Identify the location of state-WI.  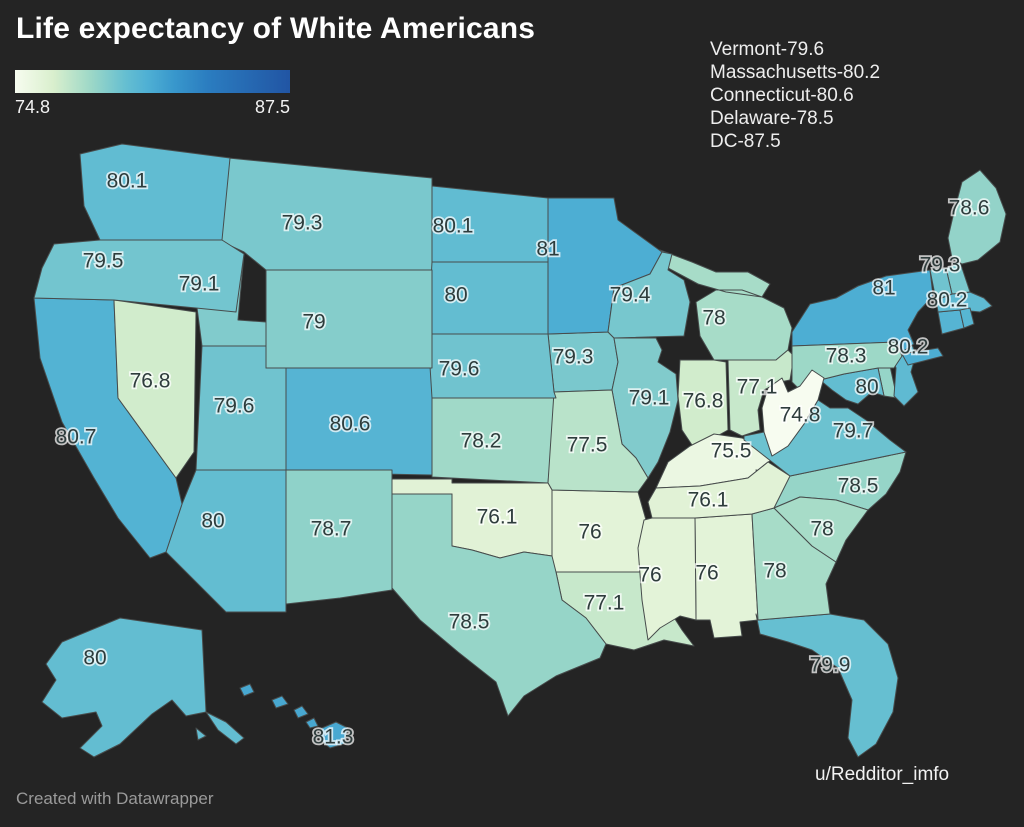
(649, 295).